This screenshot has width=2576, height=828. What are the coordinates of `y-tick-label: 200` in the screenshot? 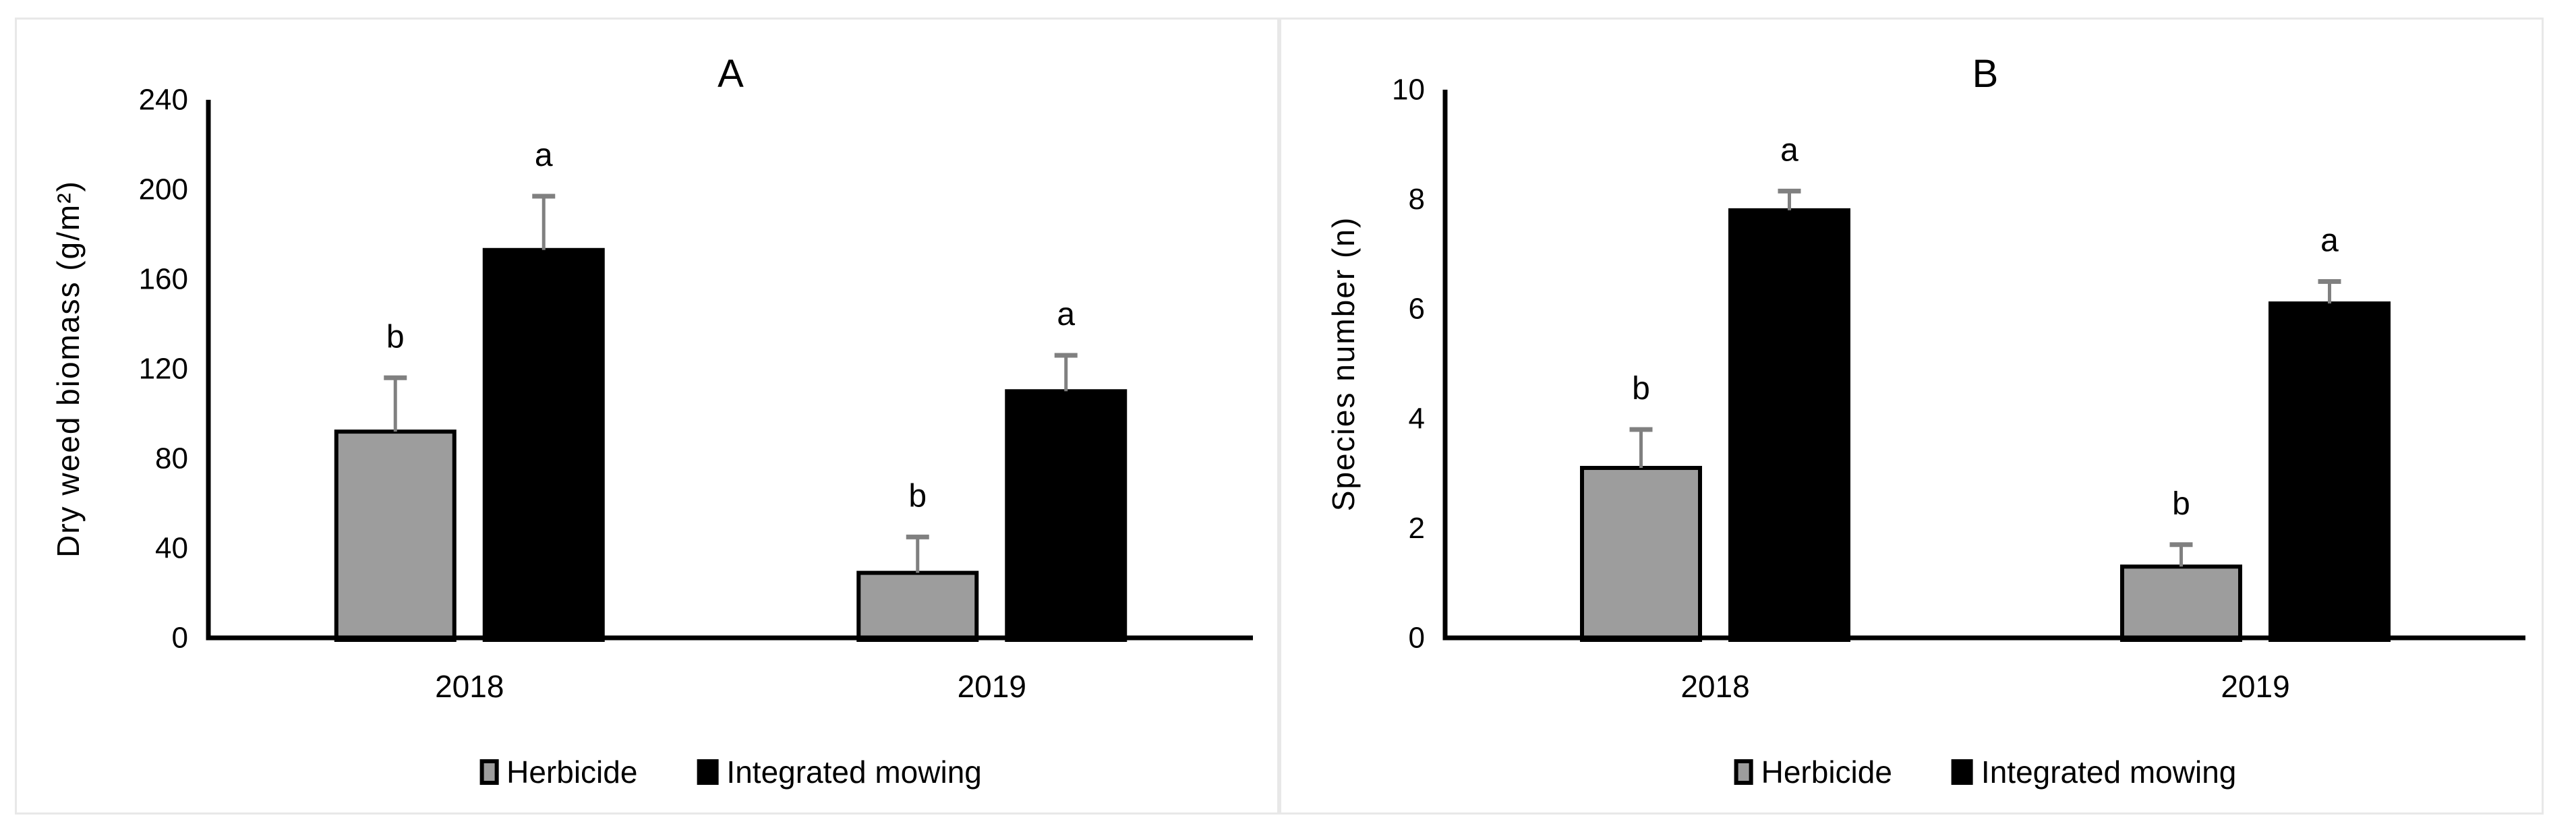 It's located at (163, 189).